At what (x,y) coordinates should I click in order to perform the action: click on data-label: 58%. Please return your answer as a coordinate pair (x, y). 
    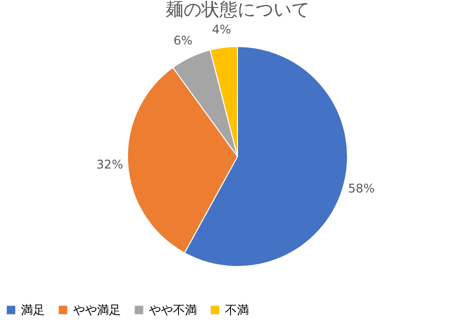
    Looking at the image, I should click on (361, 188).